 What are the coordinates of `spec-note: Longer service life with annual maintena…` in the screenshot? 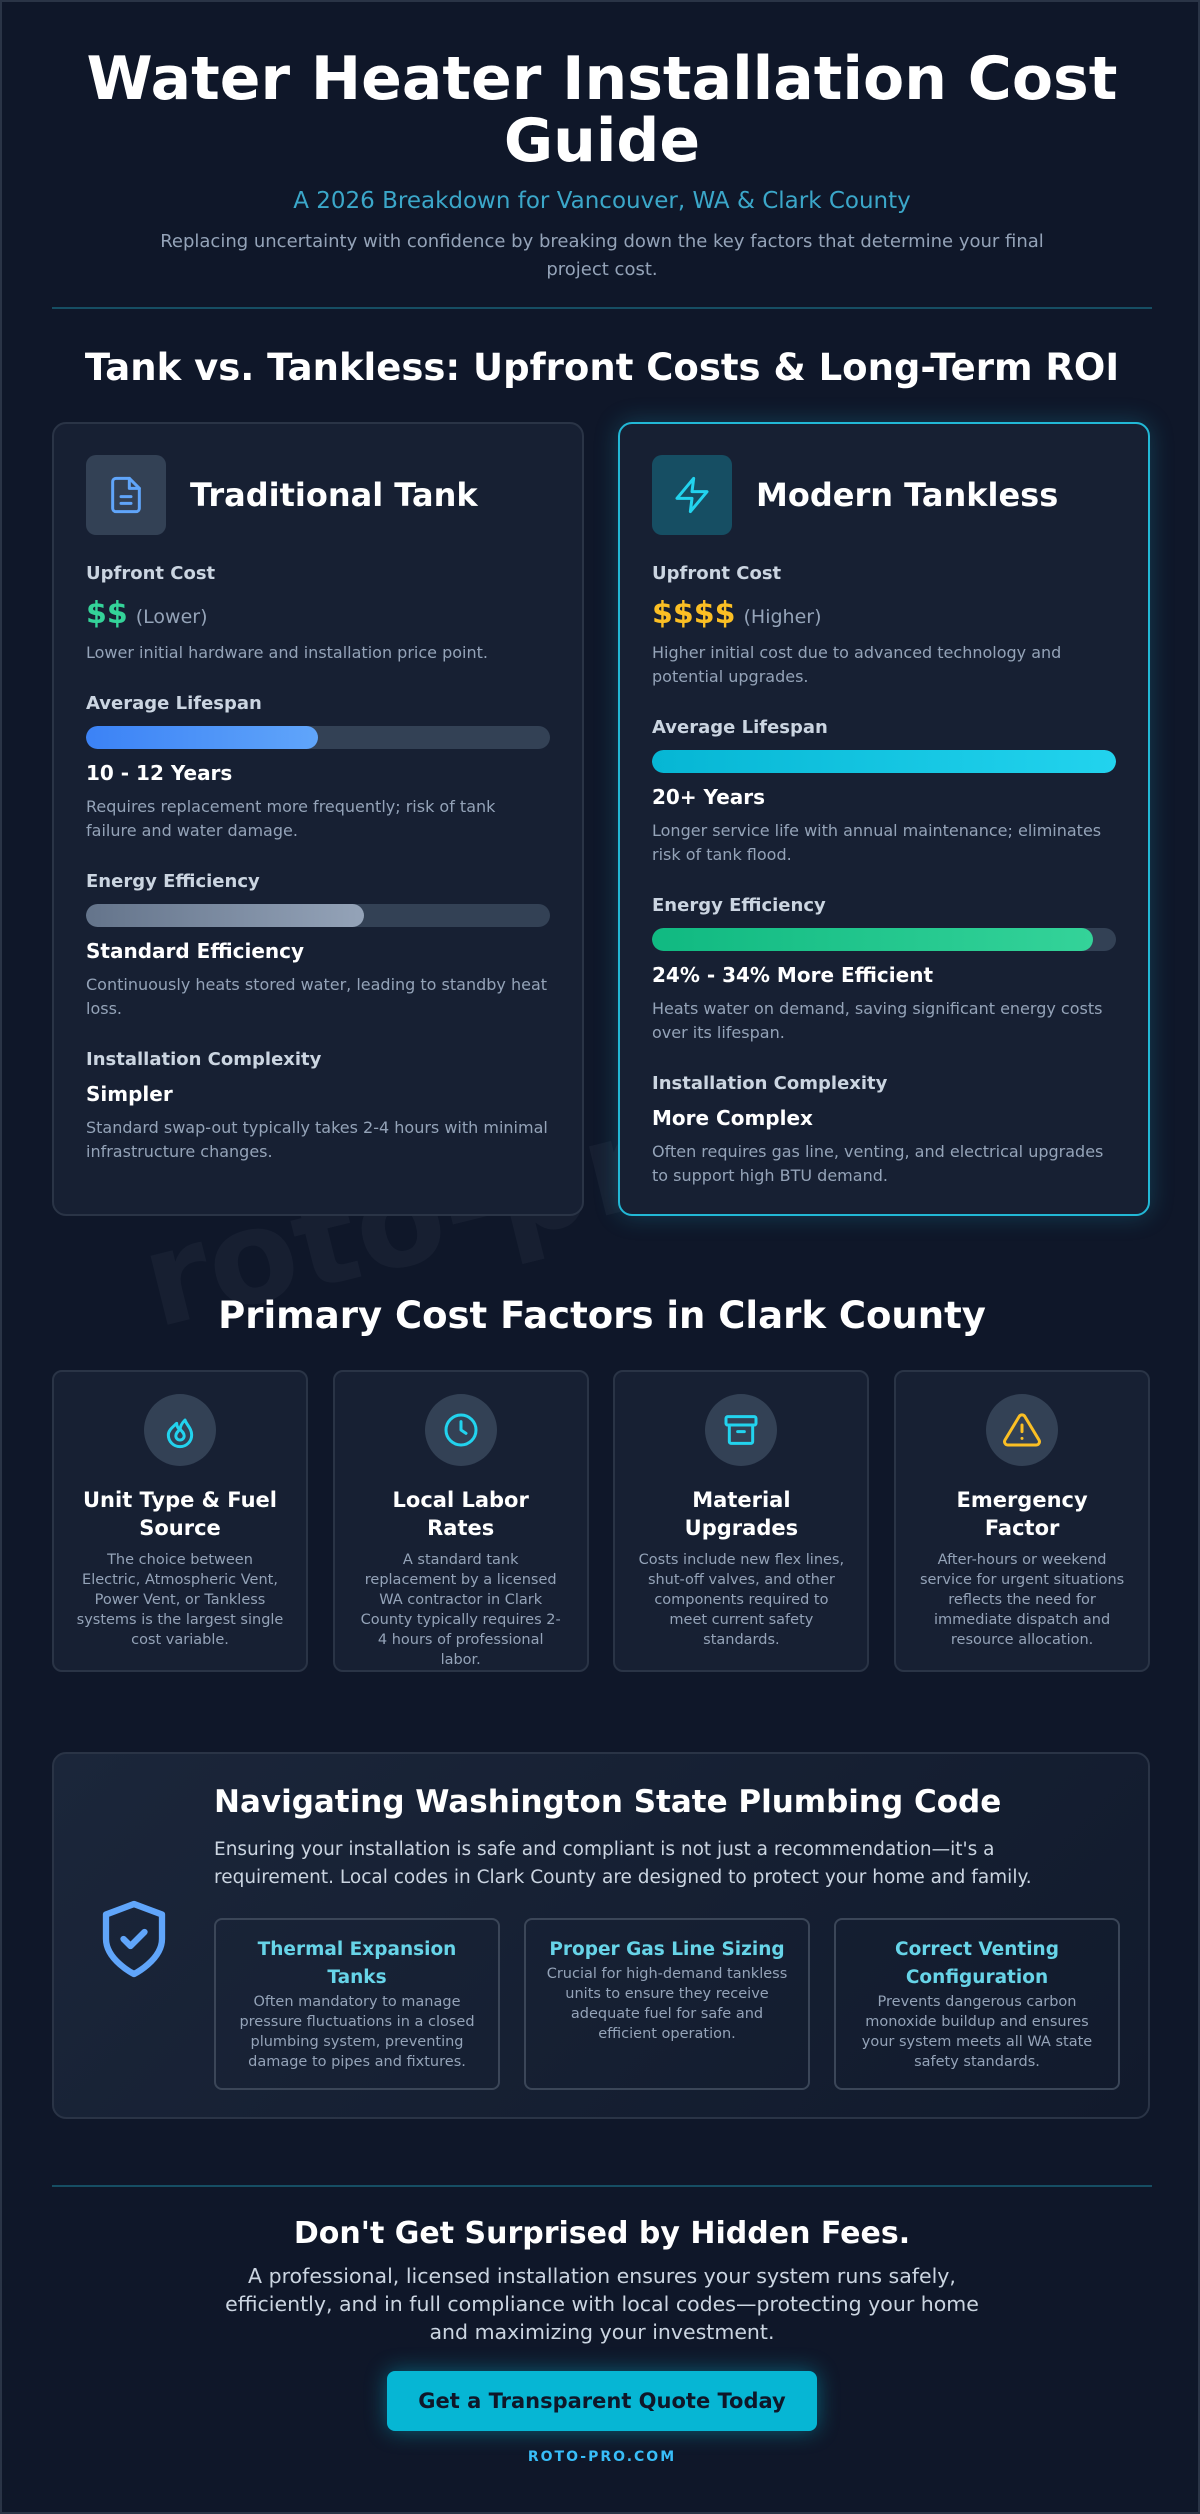 It's located at (877, 842).